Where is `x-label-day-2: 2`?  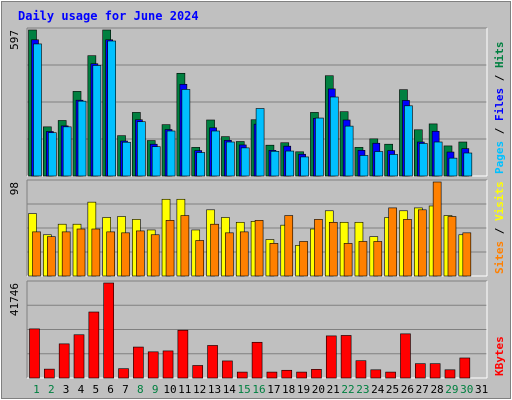 x-label-day-2: 2 is located at coordinates (51, 389).